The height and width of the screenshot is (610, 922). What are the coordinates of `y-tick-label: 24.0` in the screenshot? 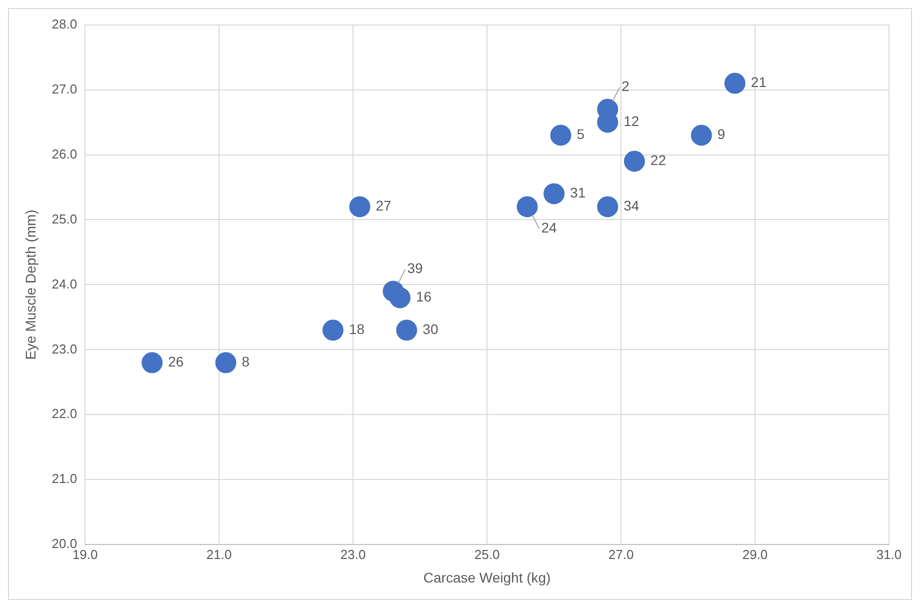 It's located at (65, 284).